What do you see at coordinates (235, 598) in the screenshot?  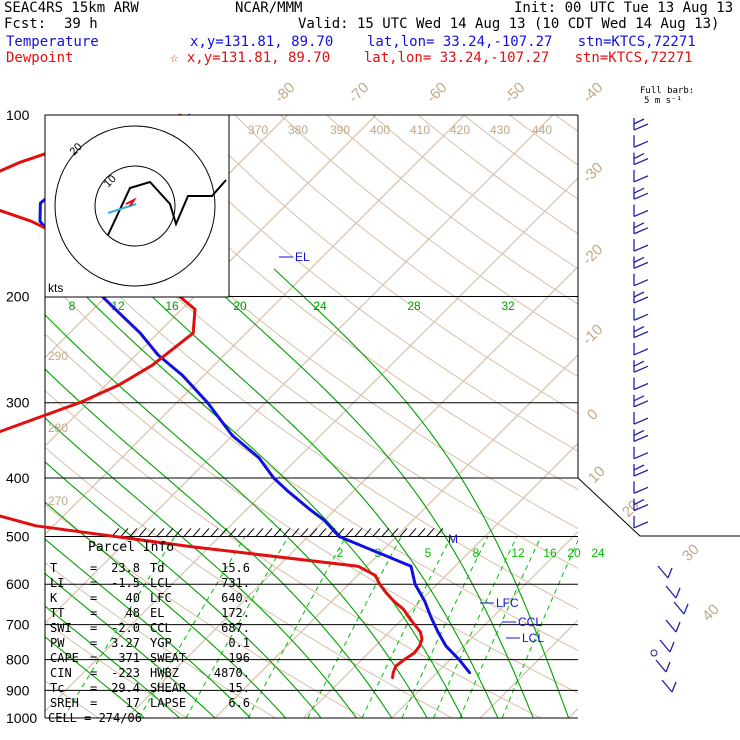 I see `parcel-info-value: 640.` at bounding box center [235, 598].